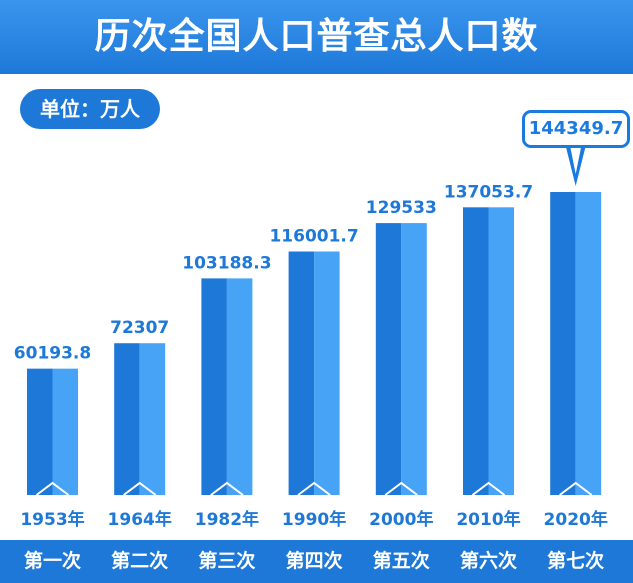 The image size is (633, 583). I want to click on bar-value-label: 72307, so click(139, 328).